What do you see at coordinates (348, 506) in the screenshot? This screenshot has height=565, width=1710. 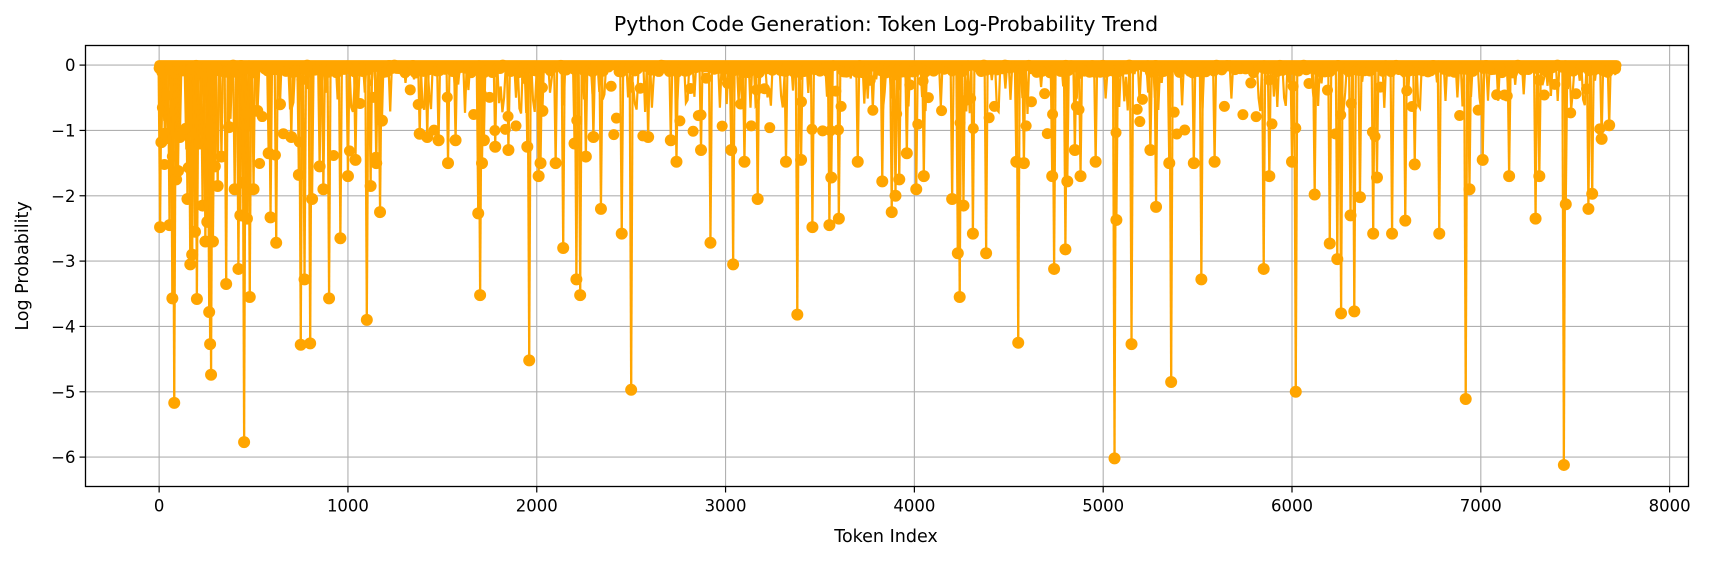 I see `x-tick-label: 1000` at bounding box center [348, 506].